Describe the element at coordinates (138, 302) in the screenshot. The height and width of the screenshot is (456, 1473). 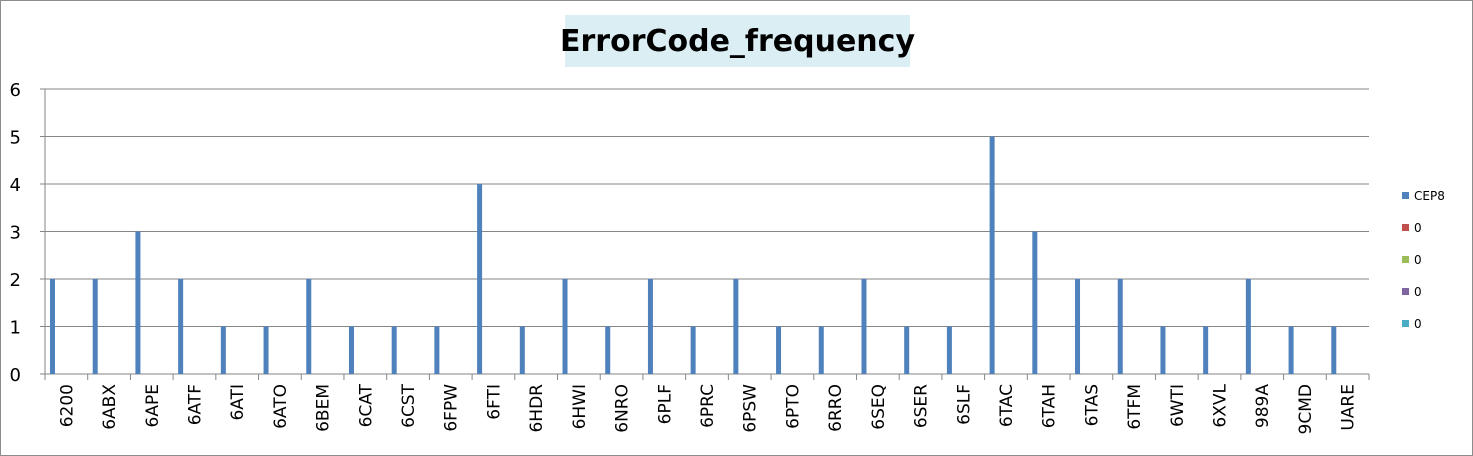
I see `bar-CEP8-6APE` at that location.